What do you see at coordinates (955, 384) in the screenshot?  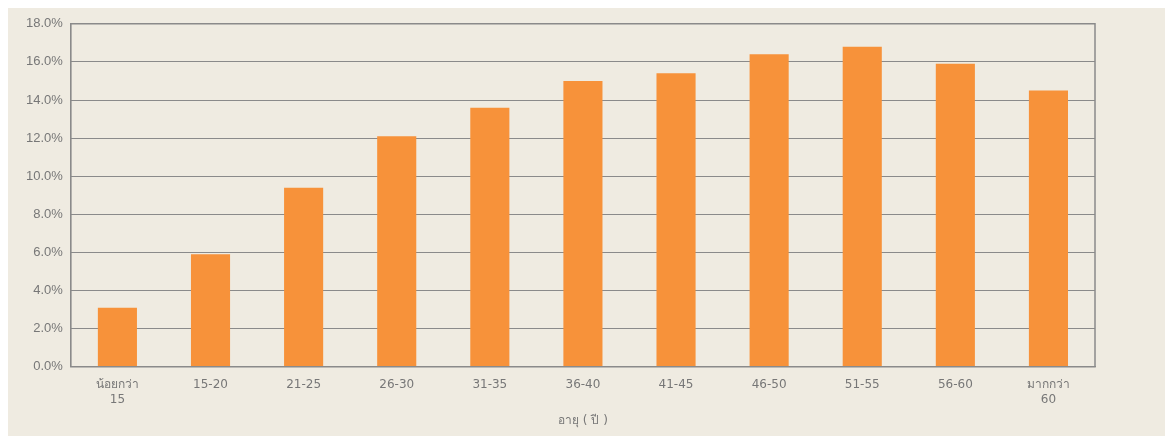 I see `x-tick-label: 56-60` at bounding box center [955, 384].